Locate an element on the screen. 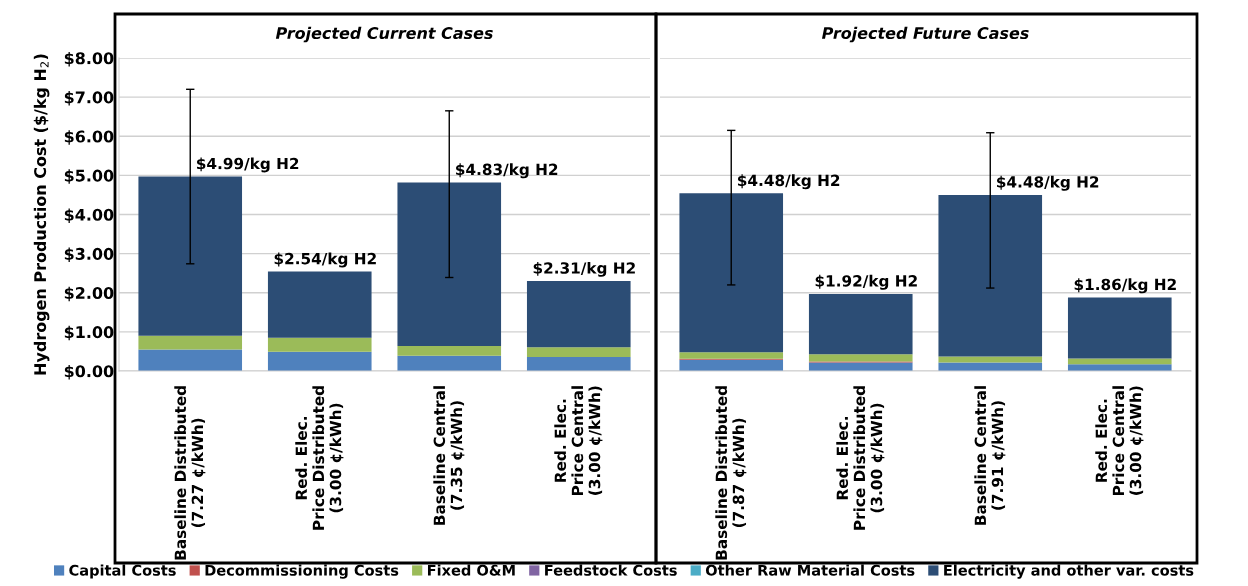  chart-title: Projected Future Cases is located at coordinates (925, 34).